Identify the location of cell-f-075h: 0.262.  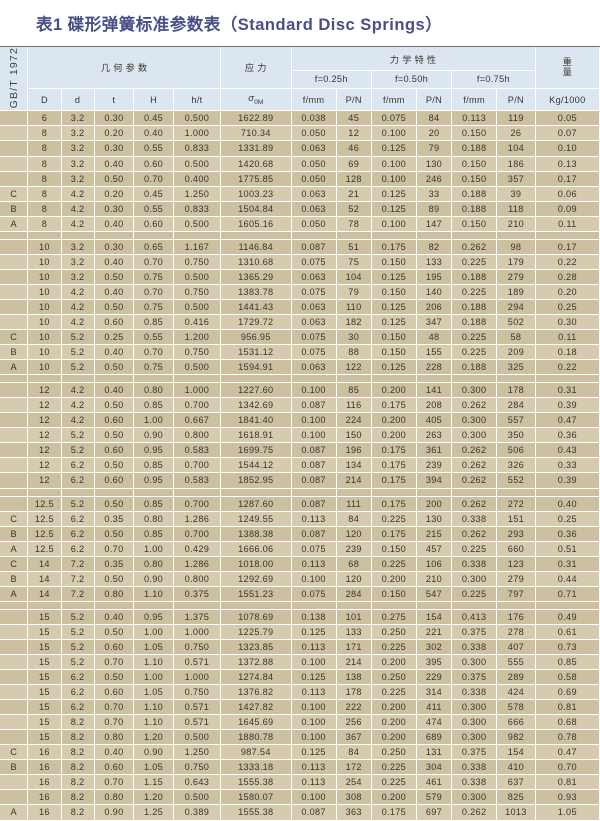
(474, 812).